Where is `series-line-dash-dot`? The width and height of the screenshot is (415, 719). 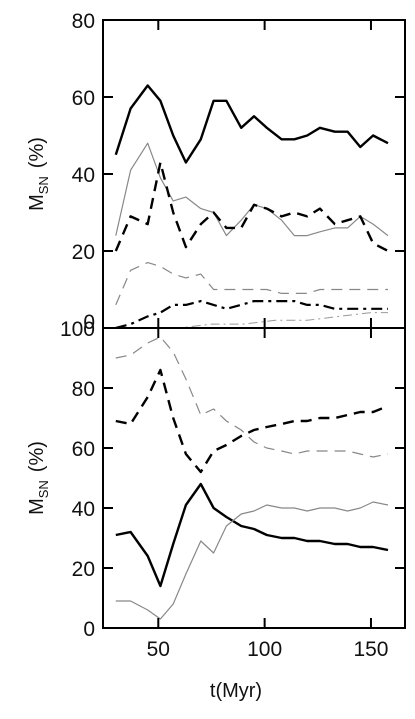
series-line-dash-dot is located at coordinates (251, 314).